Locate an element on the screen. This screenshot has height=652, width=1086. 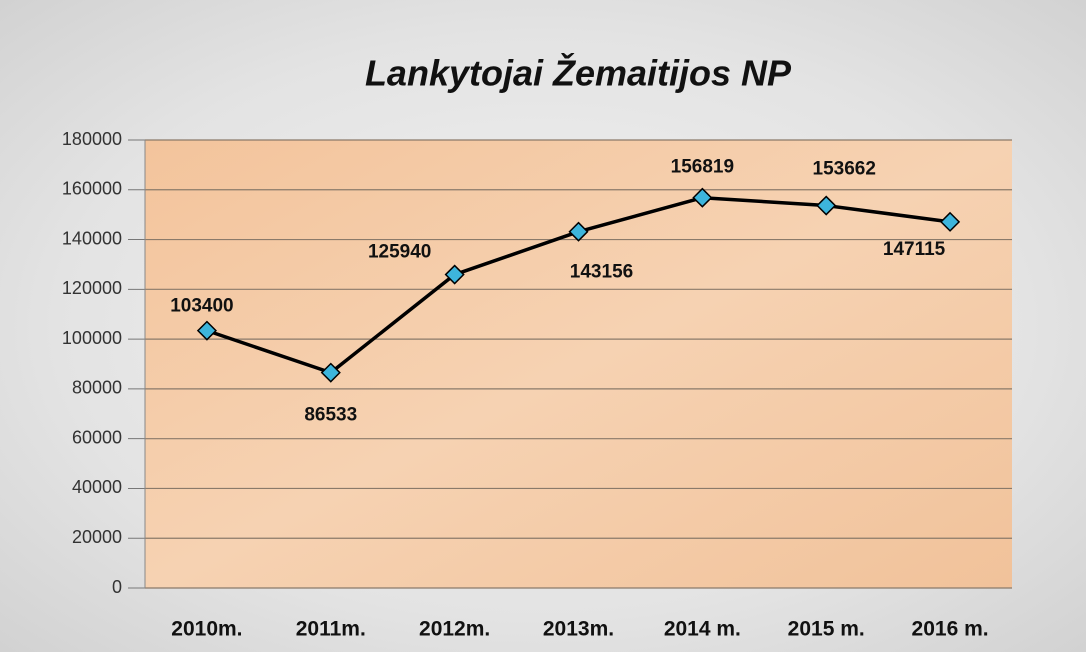
y-tick-label: 160000 is located at coordinates (92, 189).